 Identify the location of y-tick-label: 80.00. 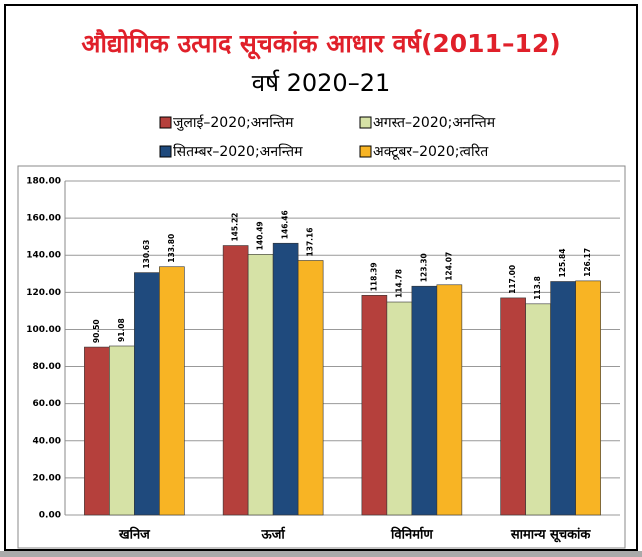
(47, 367).